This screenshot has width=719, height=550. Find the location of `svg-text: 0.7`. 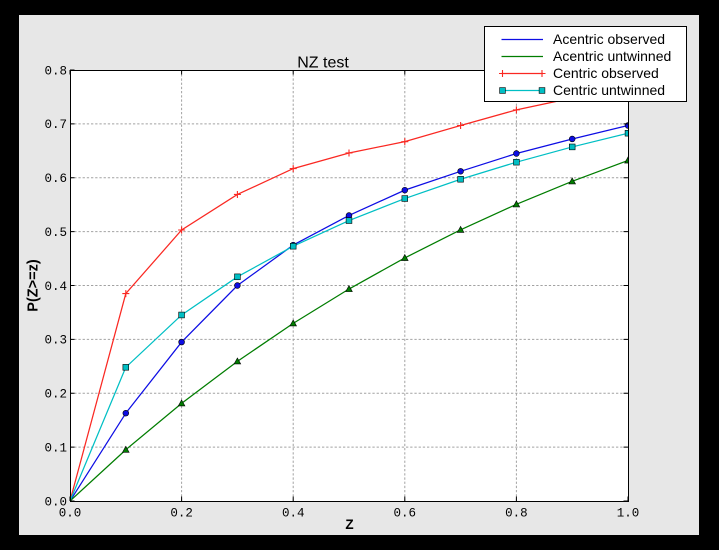

svg-text: 0.7 is located at coordinates (55, 125).